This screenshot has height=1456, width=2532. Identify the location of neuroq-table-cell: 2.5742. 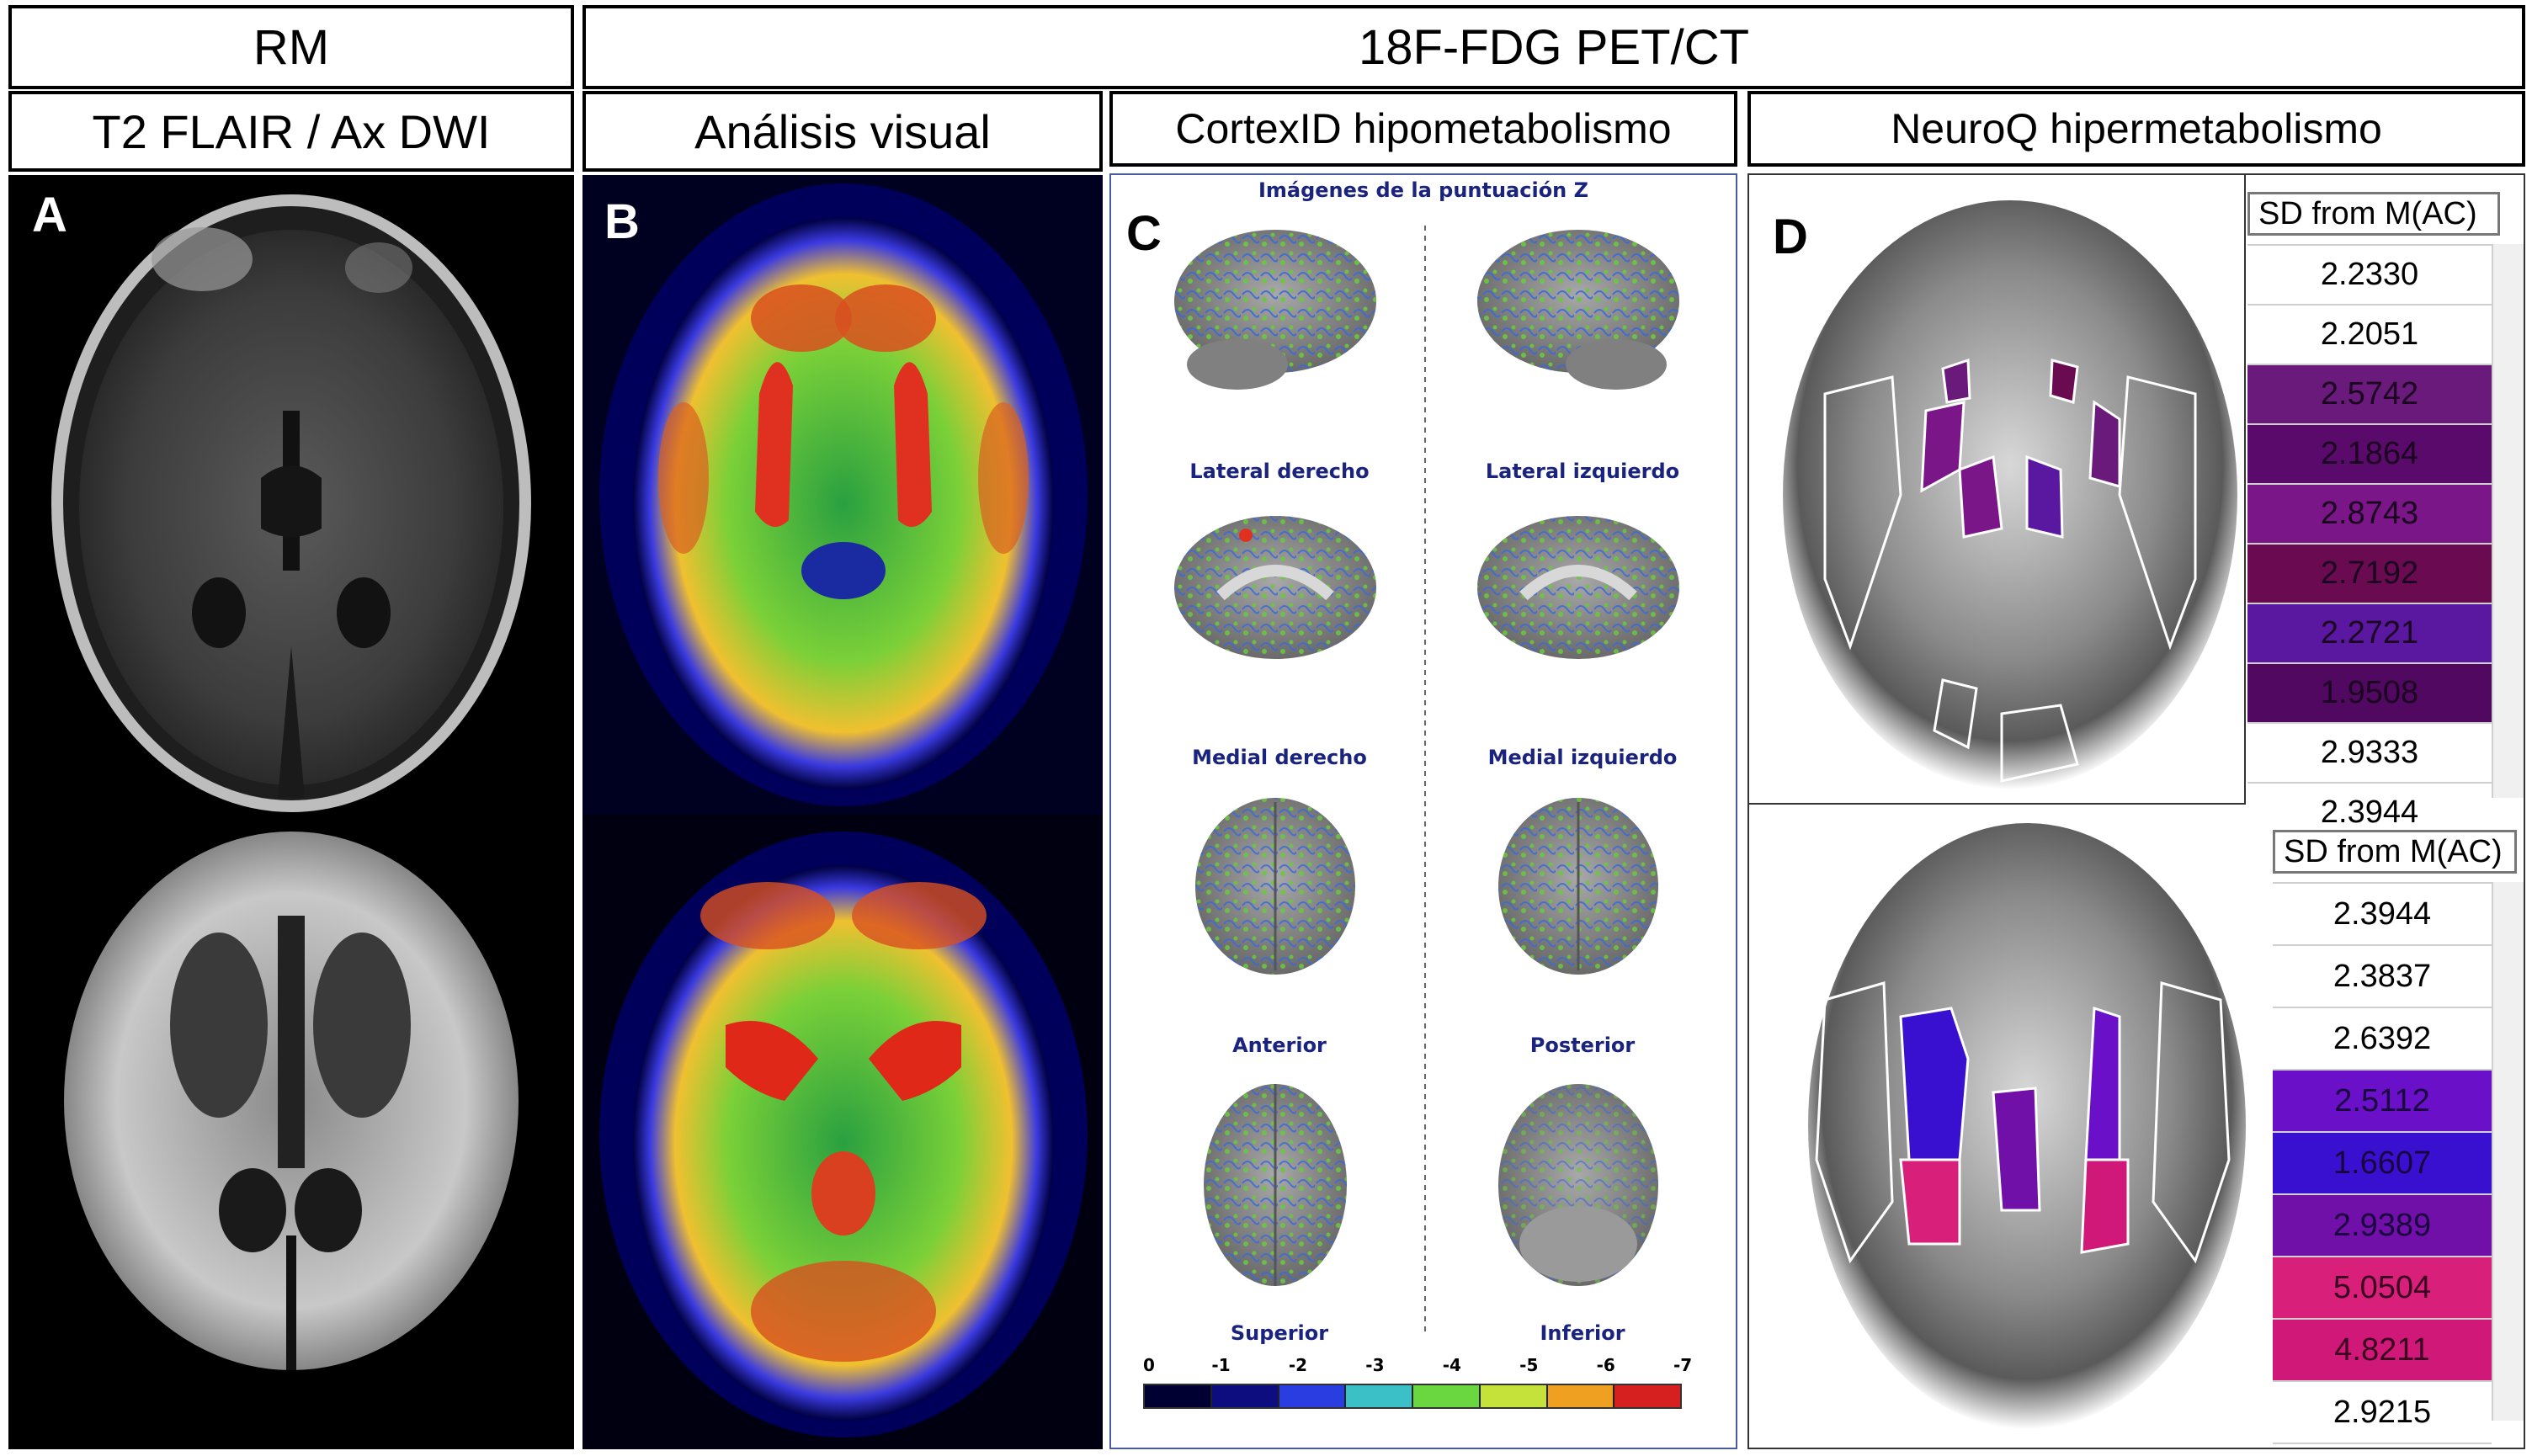
(2369, 393).